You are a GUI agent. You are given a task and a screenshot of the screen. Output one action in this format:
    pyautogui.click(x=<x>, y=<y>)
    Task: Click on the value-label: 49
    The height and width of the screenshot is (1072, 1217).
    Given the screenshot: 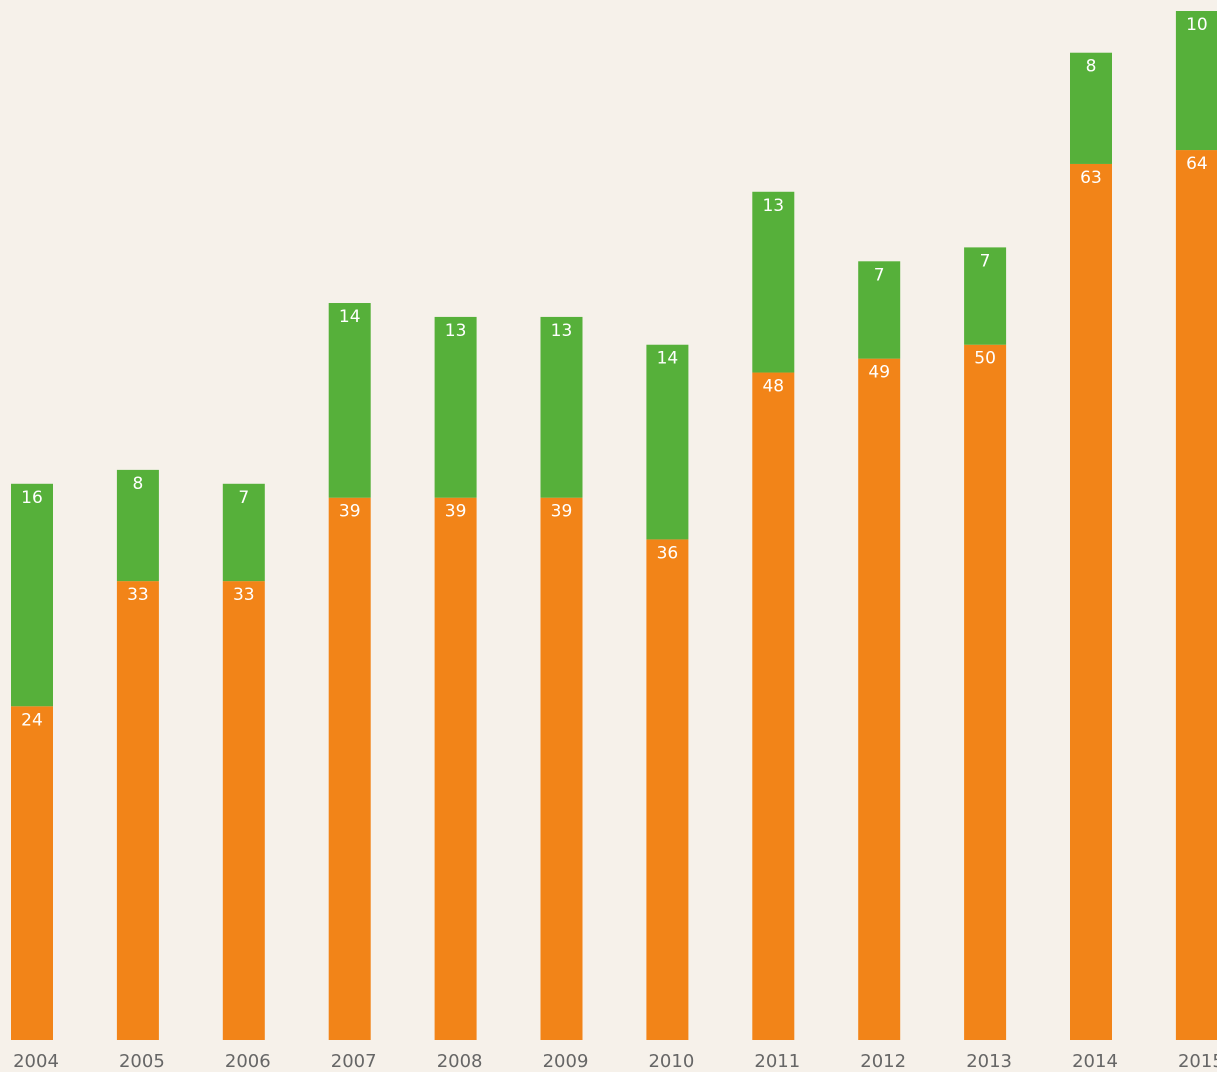 What is the action you would take?
    pyautogui.click(x=879, y=373)
    